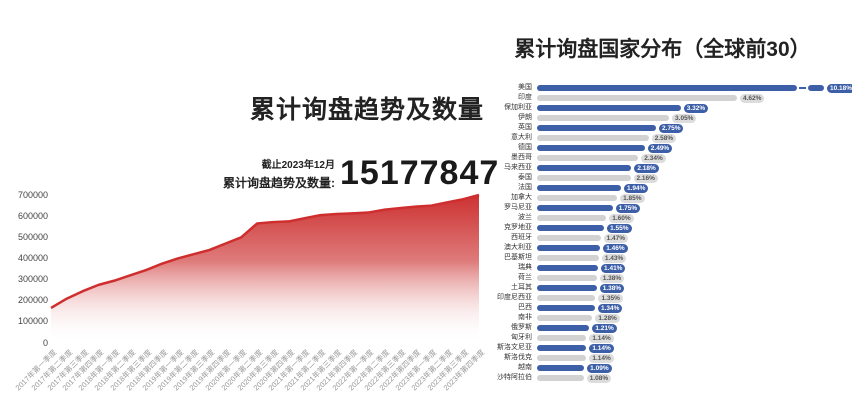  I want to click on y-tick-label: 100000, so click(32, 321).